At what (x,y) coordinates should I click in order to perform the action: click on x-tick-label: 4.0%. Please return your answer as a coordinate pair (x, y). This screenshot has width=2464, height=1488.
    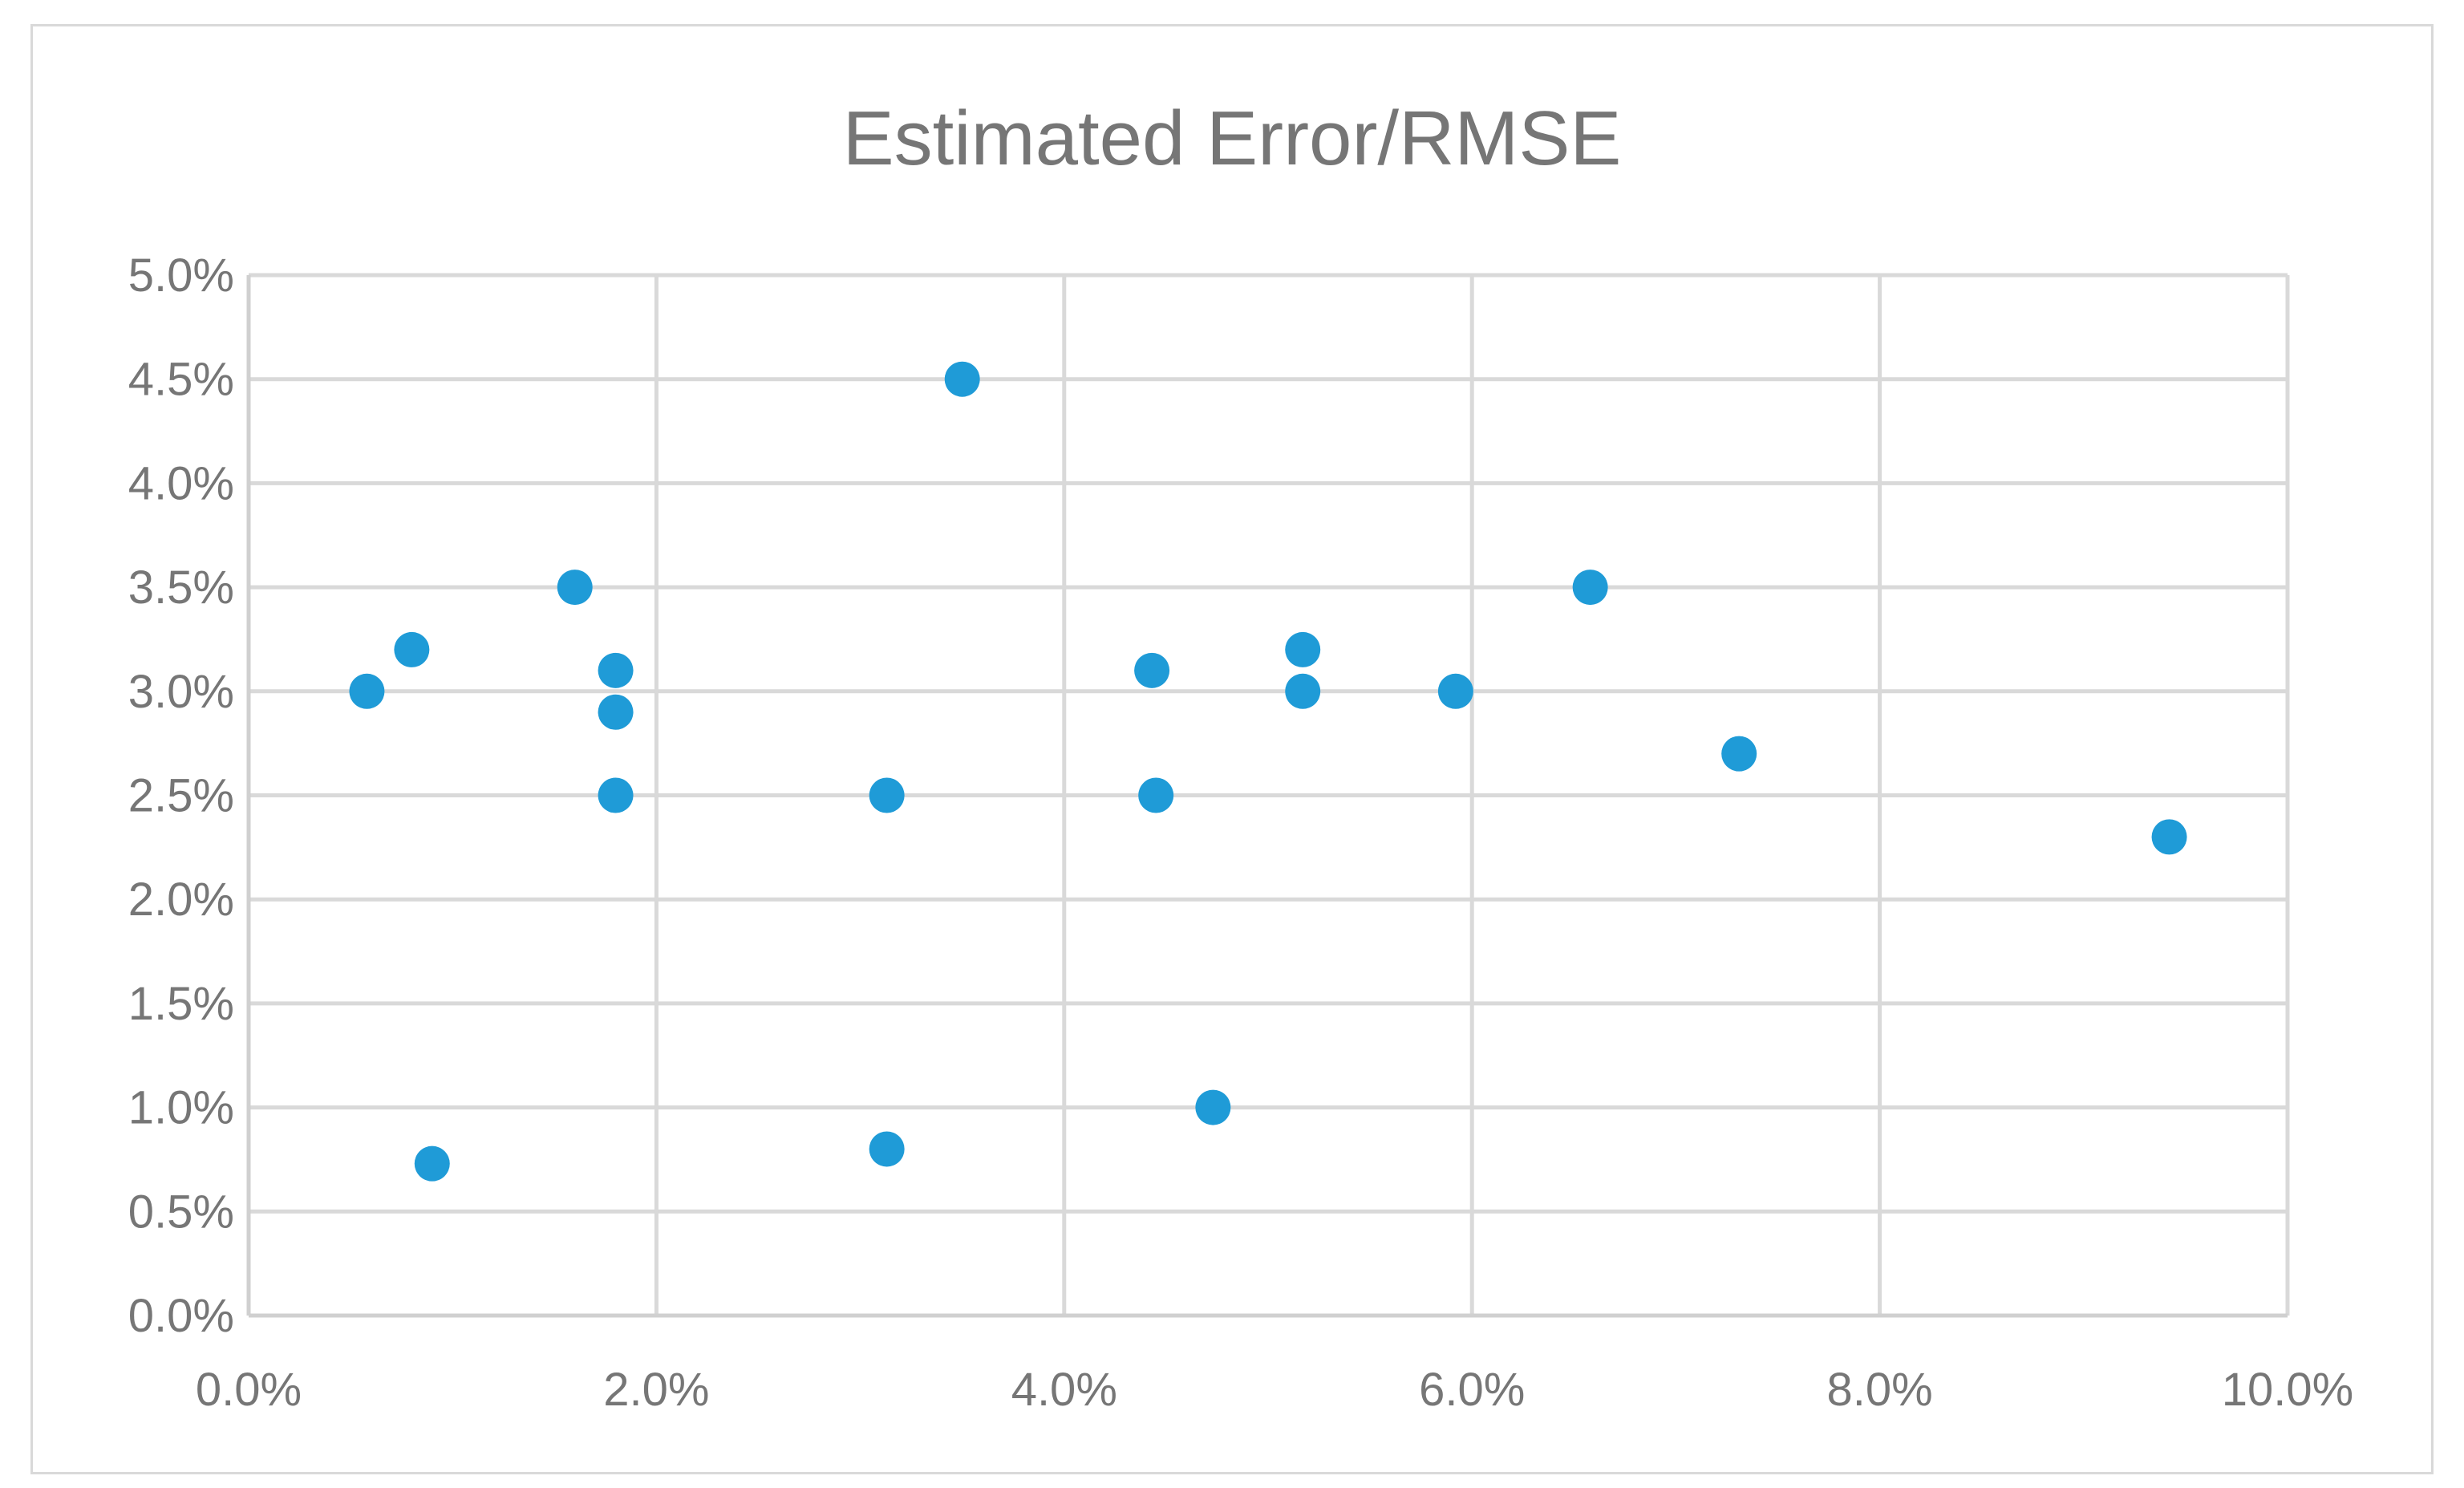
    Looking at the image, I should click on (1064, 1390).